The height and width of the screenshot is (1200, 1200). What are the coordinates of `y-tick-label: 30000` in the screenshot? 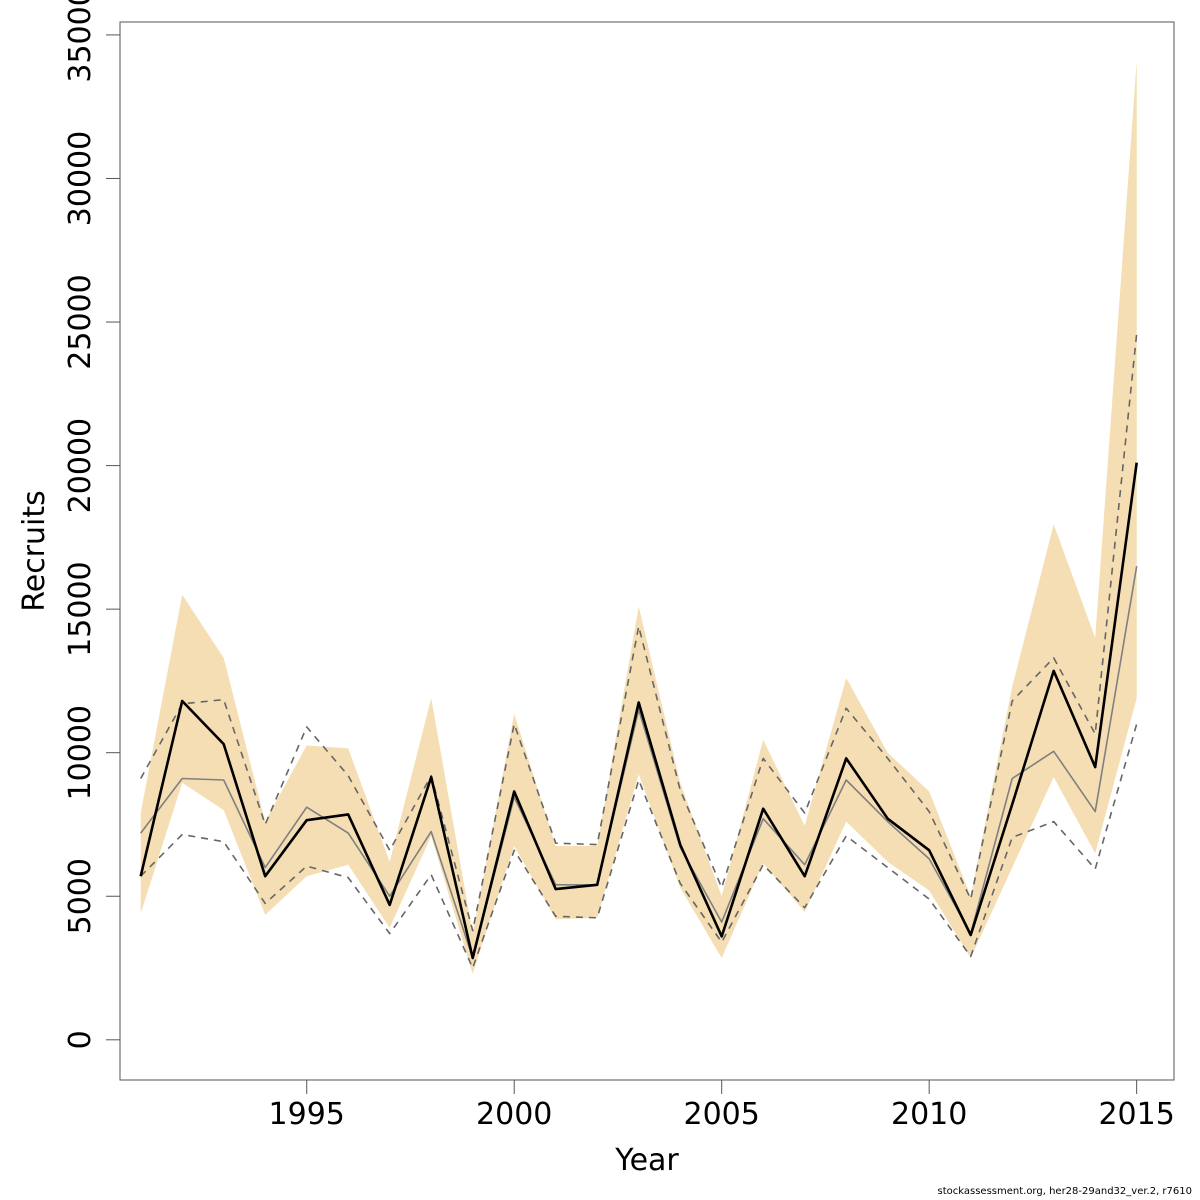 It's located at (80, 178).